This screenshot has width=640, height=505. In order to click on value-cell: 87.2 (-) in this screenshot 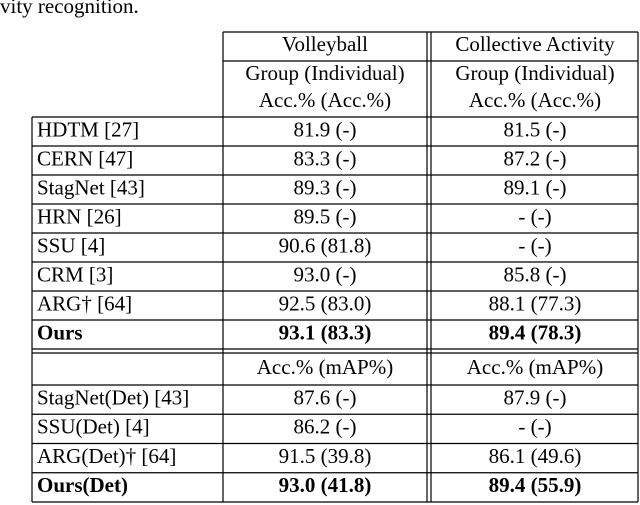, I will do `click(535, 158)`.